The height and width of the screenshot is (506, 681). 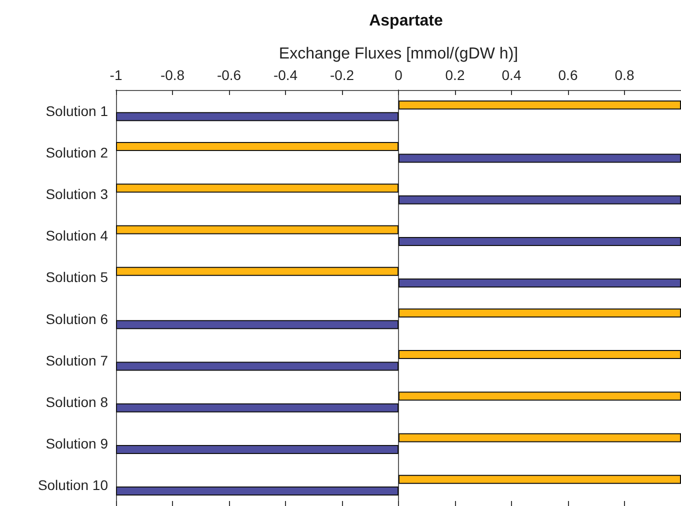 What do you see at coordinates (77, 402) in the screenshot?
I see `y-tick-label: Solution 8` at bounding box center [77, 402].